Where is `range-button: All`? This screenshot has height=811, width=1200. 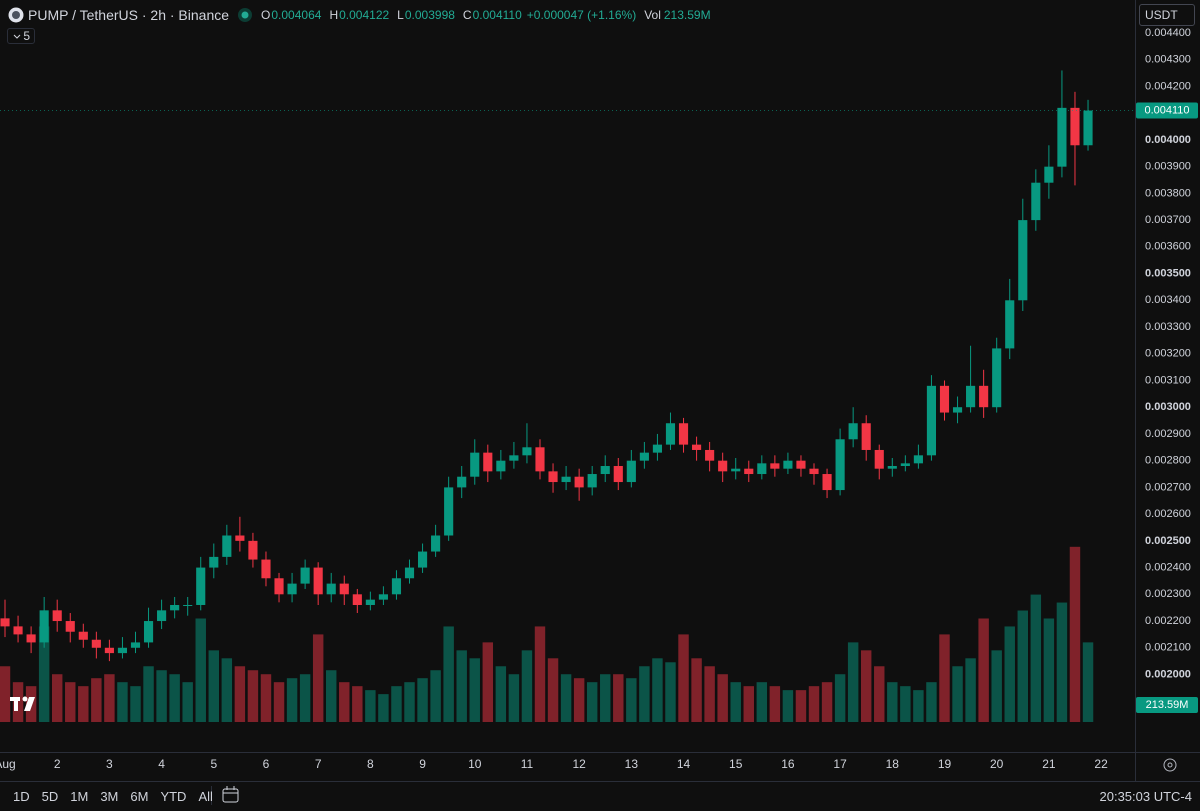 range-button: All is located at coordinates (205, 796).